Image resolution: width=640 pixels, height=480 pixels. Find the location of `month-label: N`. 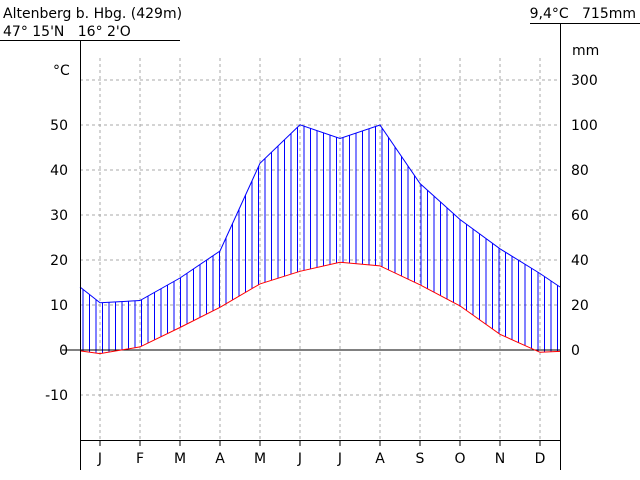

month-label: N is located at coordinates (500, 459).